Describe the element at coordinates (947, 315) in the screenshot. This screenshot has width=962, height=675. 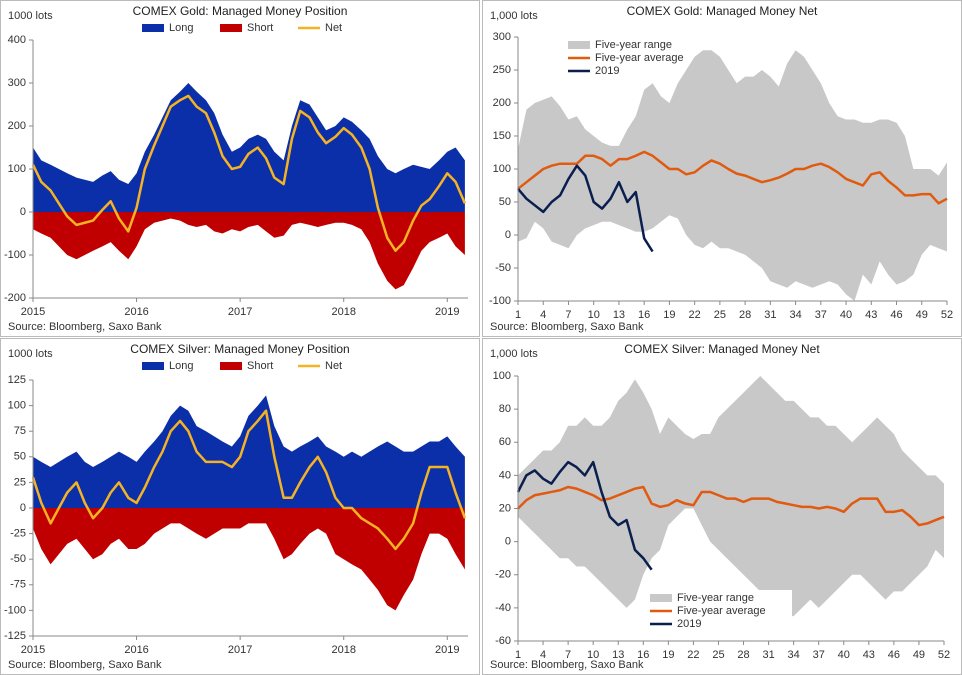
I see `x-tick-label: 52` at that location.